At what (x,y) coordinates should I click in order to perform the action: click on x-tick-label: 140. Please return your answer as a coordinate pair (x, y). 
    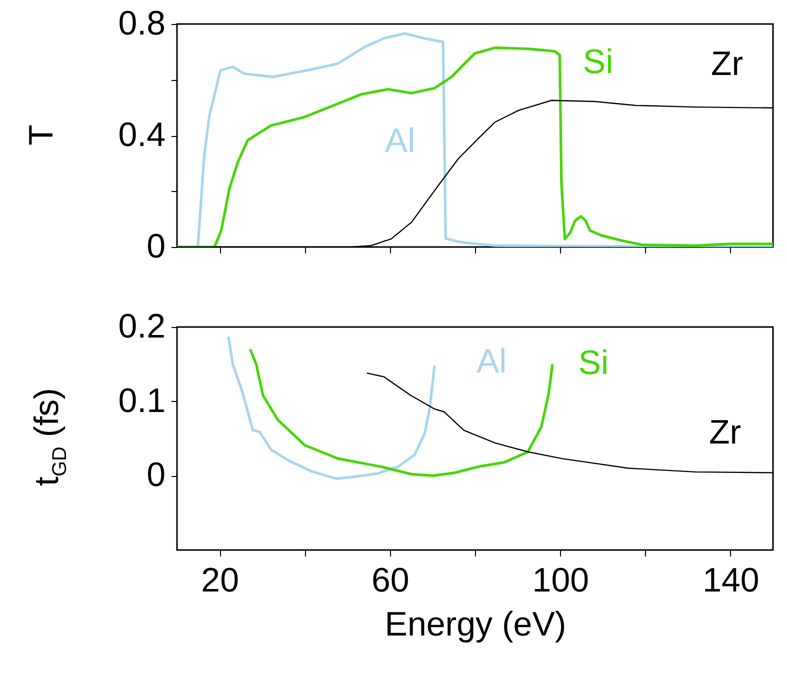
    Looking at the image, I should click on (731, 581).